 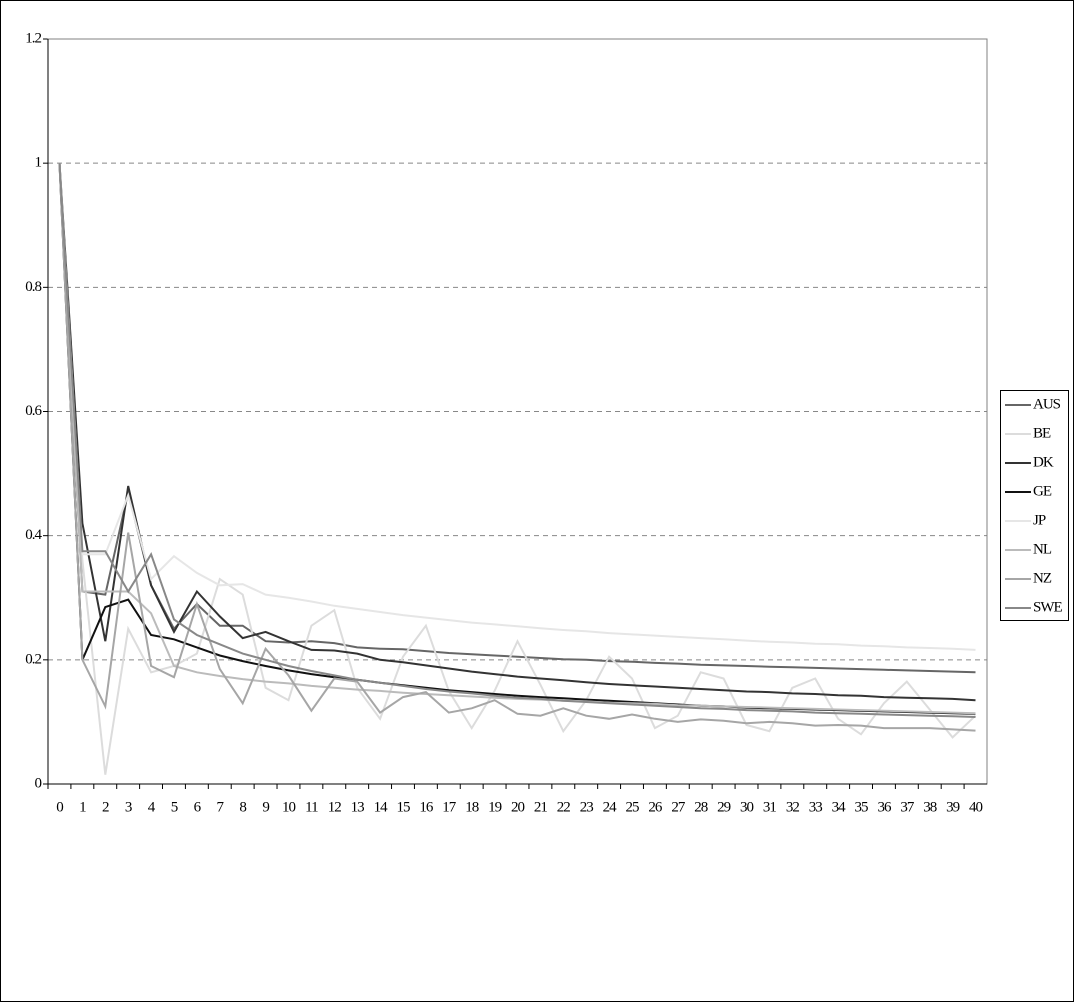 What do you see at coordinates (1042, 433) in the screenshot?
I see `legend-label: BE` at bounding box center [1042, 433].